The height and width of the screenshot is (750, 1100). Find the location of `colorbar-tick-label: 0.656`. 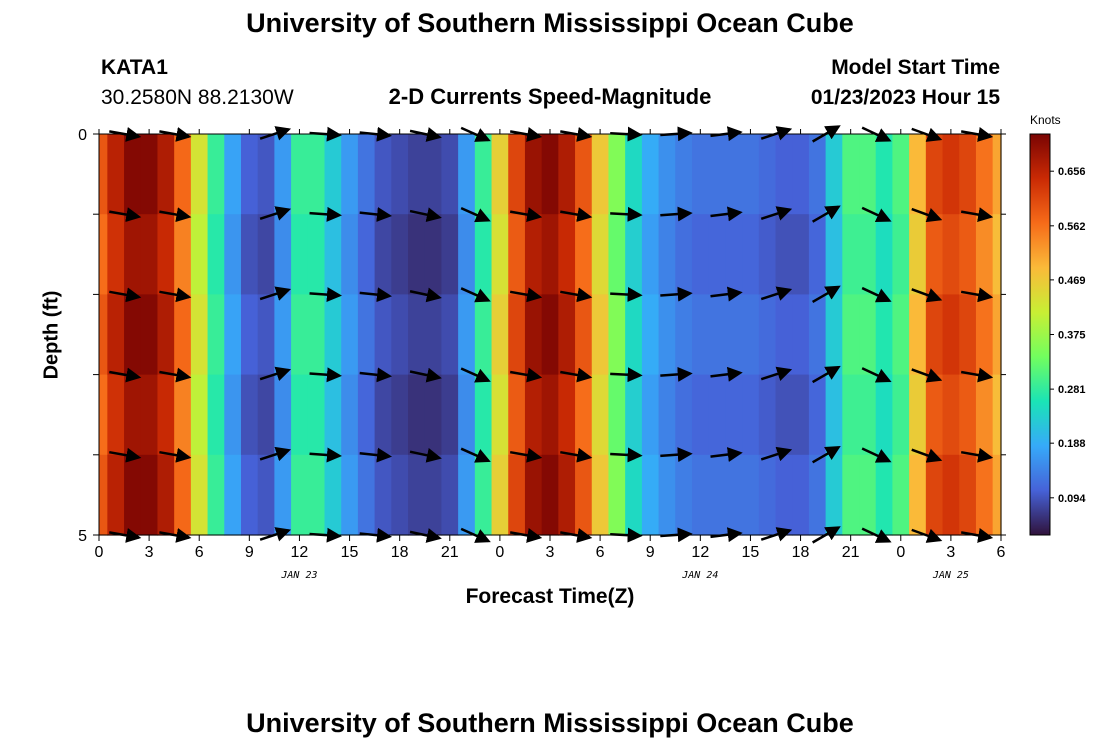

colorbar-tick-label: 0.656 is located at coordinates (1072, 172).